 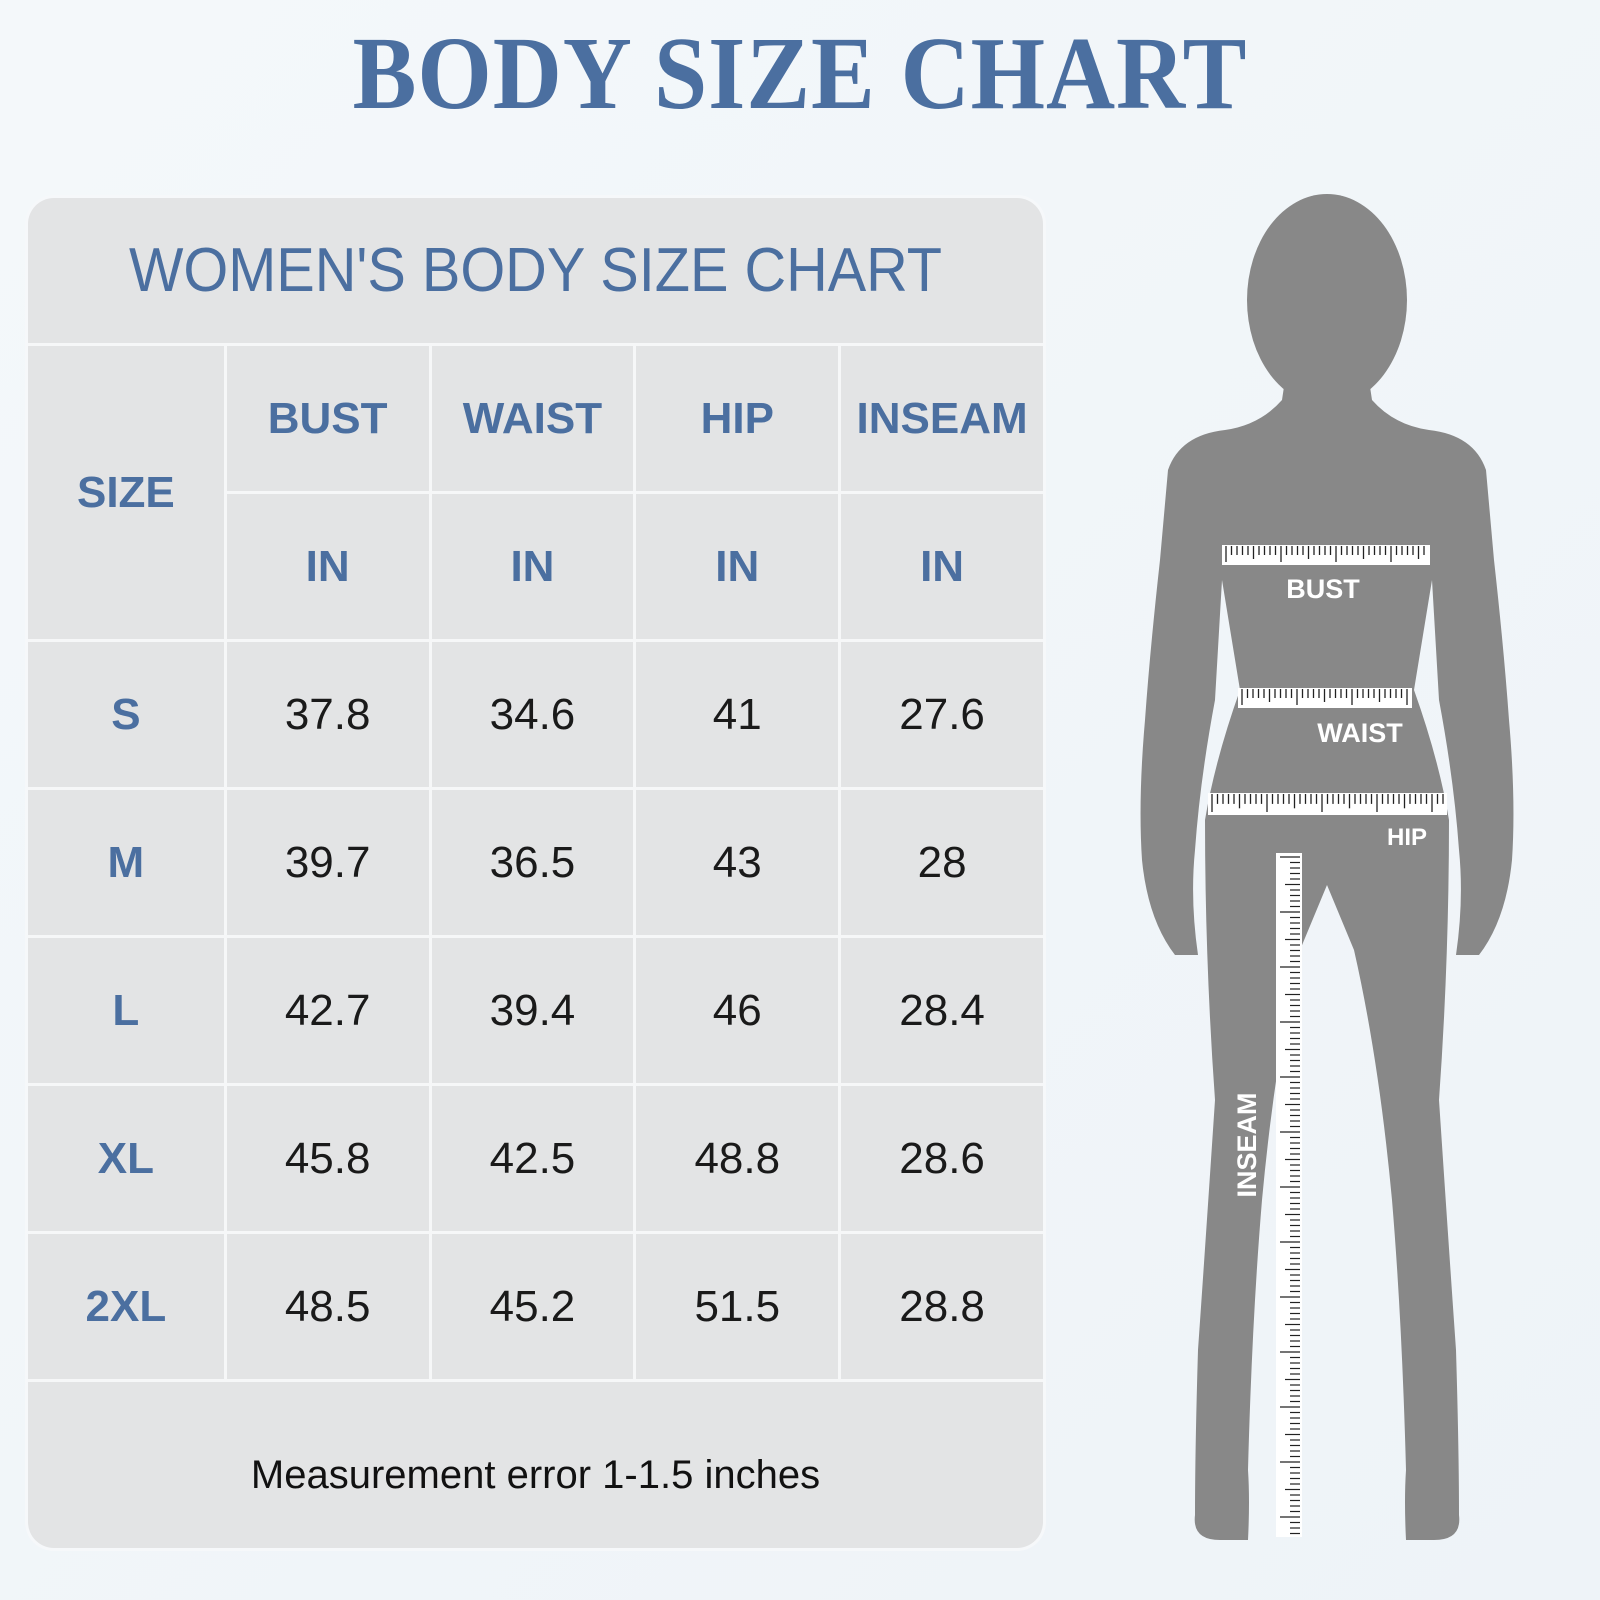 I want to click on bust-value: 39.7, so click(x=327, y=862).